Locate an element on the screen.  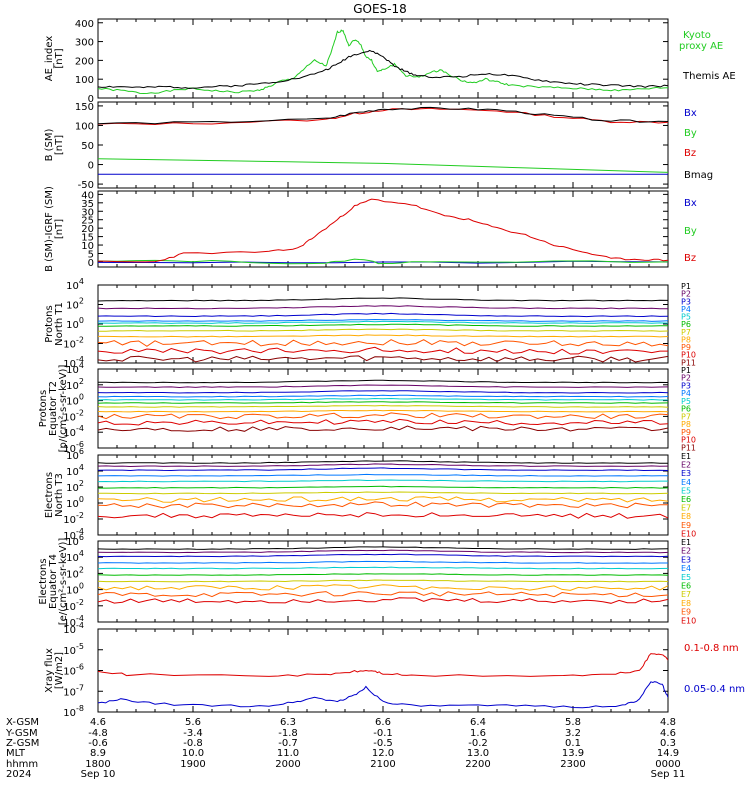
y-axis-label: [nT] is located at coordinates (59, 58).